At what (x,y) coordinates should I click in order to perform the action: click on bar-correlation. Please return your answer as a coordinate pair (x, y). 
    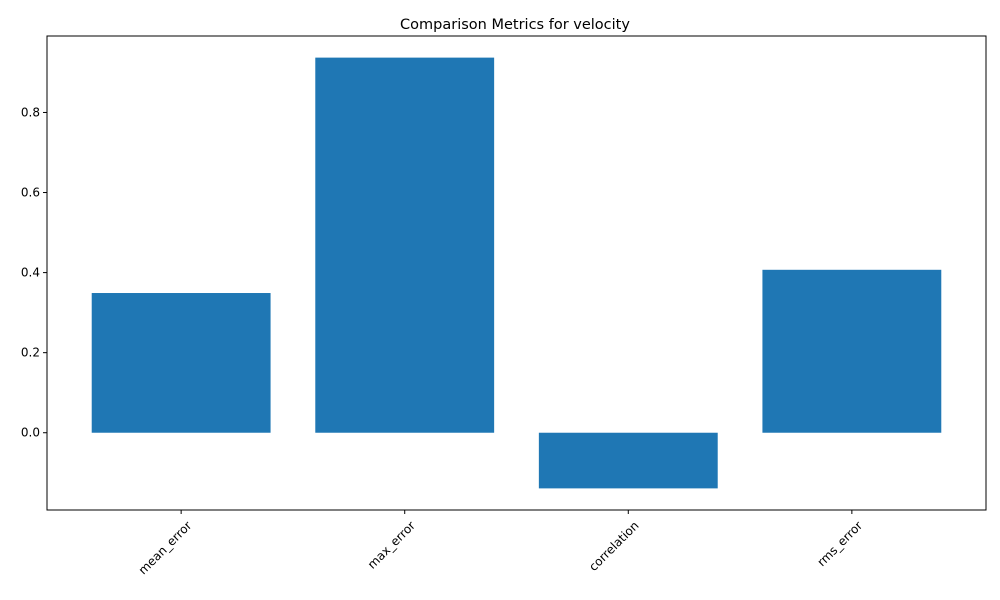
    Looking at the image, I should click on (628, 460).